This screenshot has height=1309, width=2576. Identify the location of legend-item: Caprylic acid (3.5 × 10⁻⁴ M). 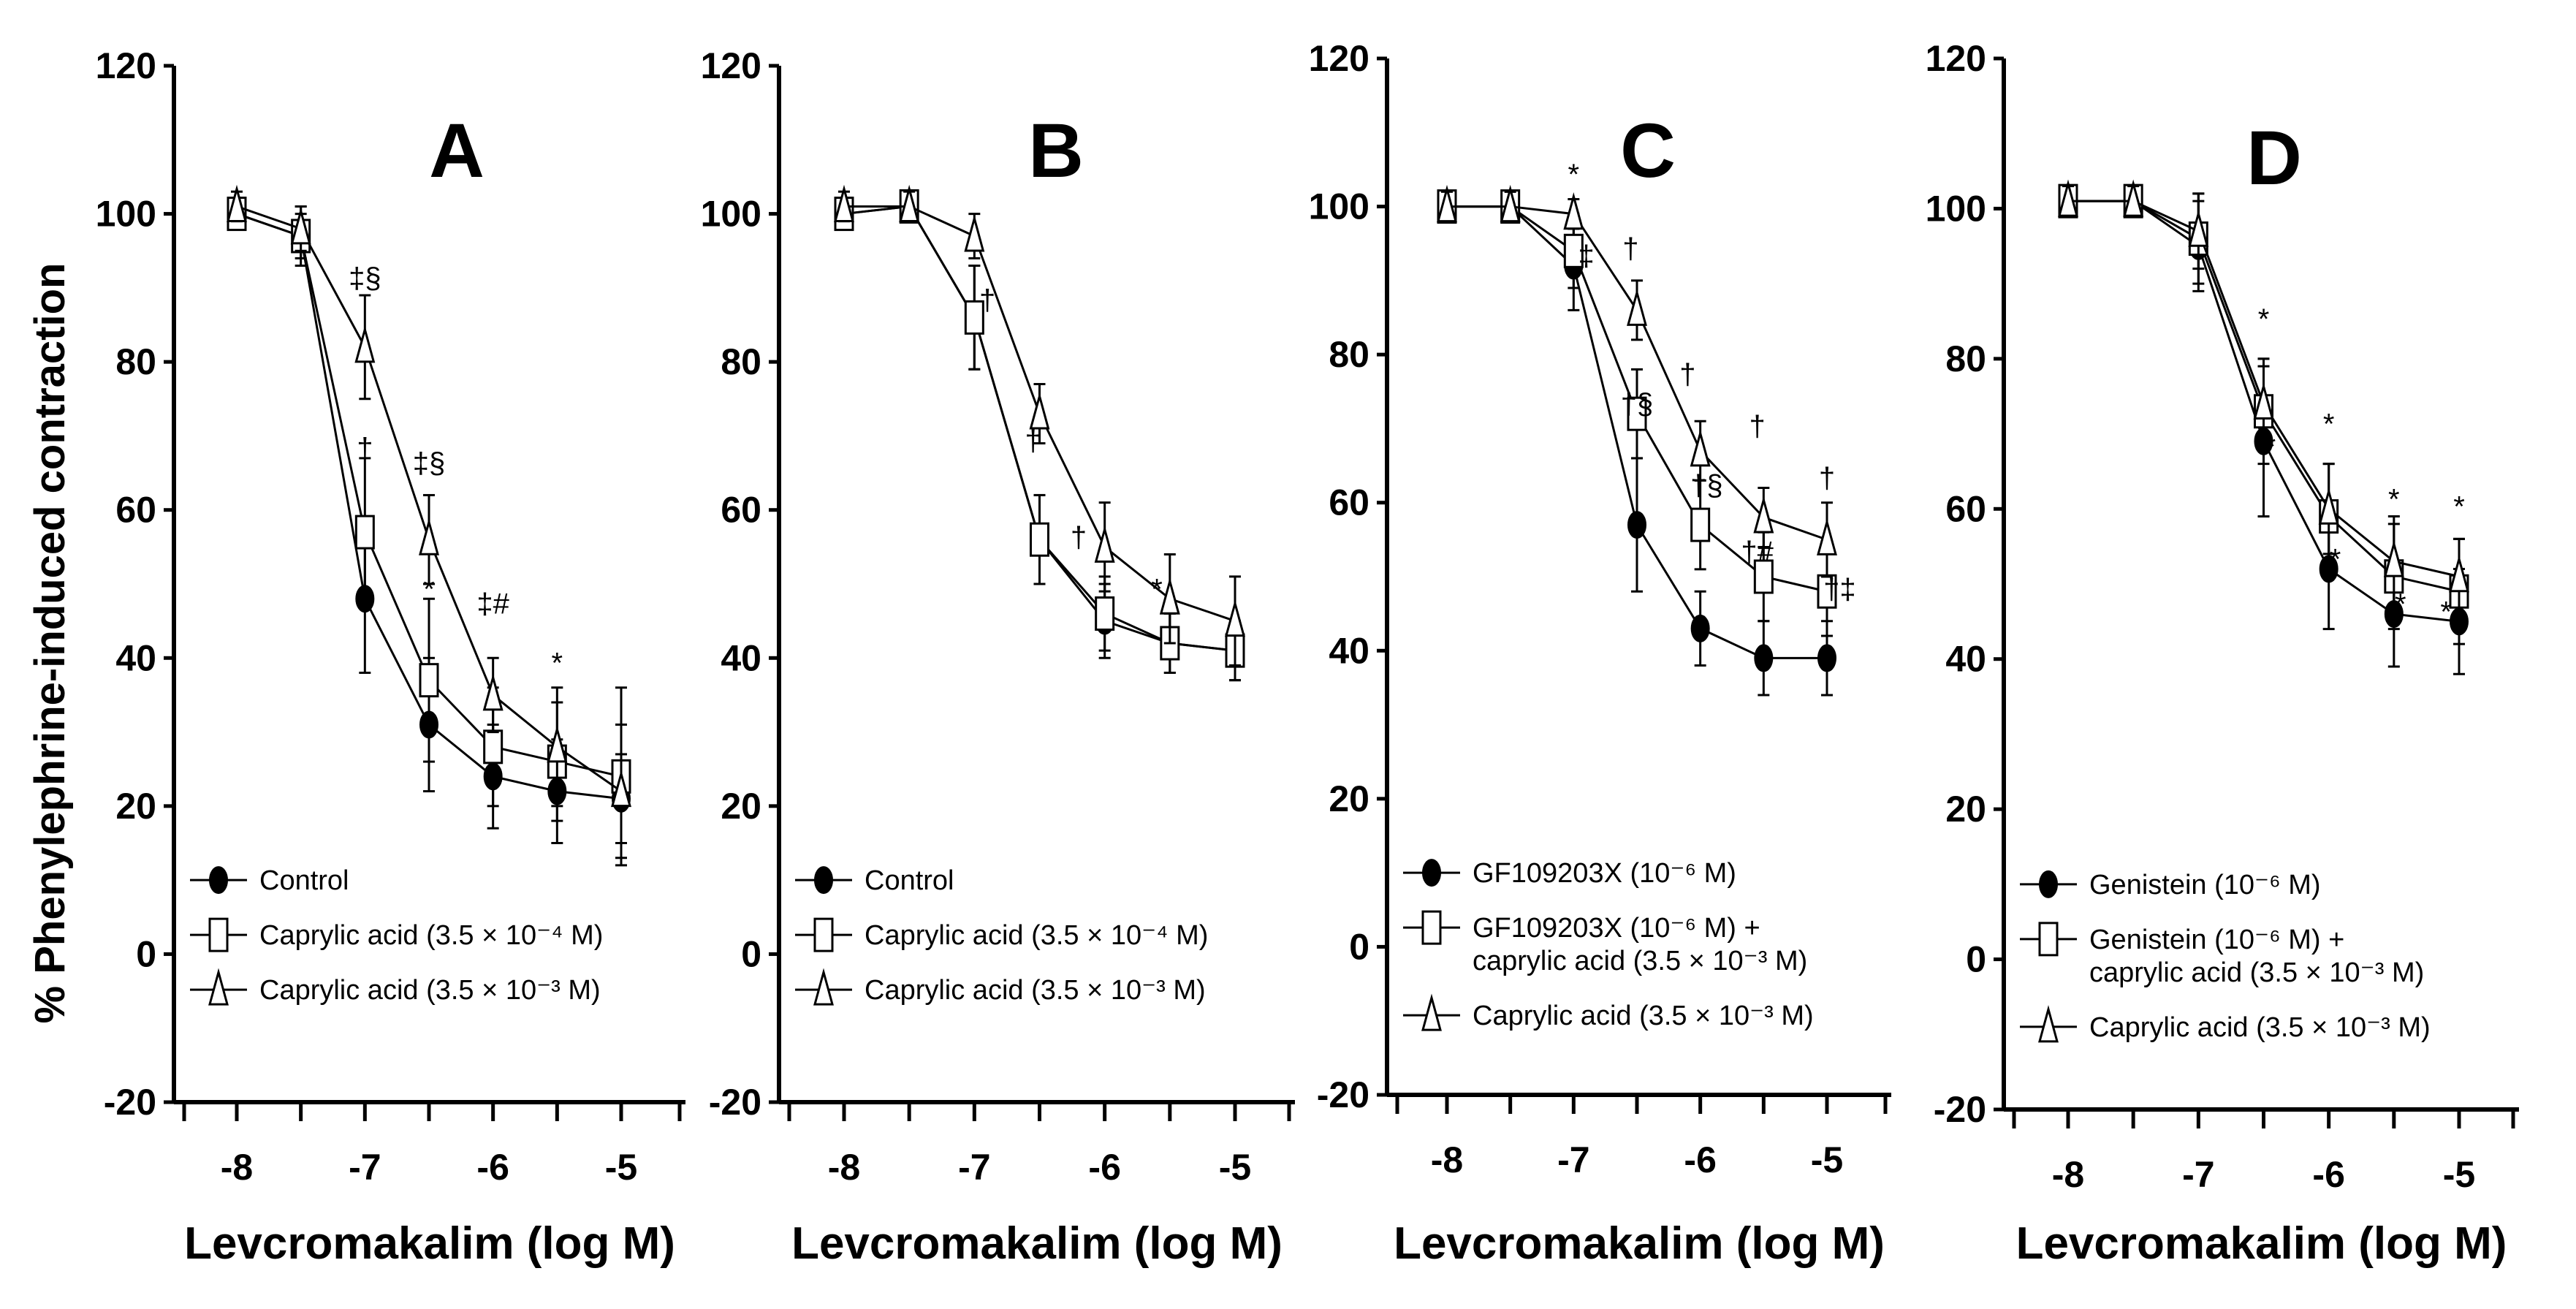
(1001, 935).